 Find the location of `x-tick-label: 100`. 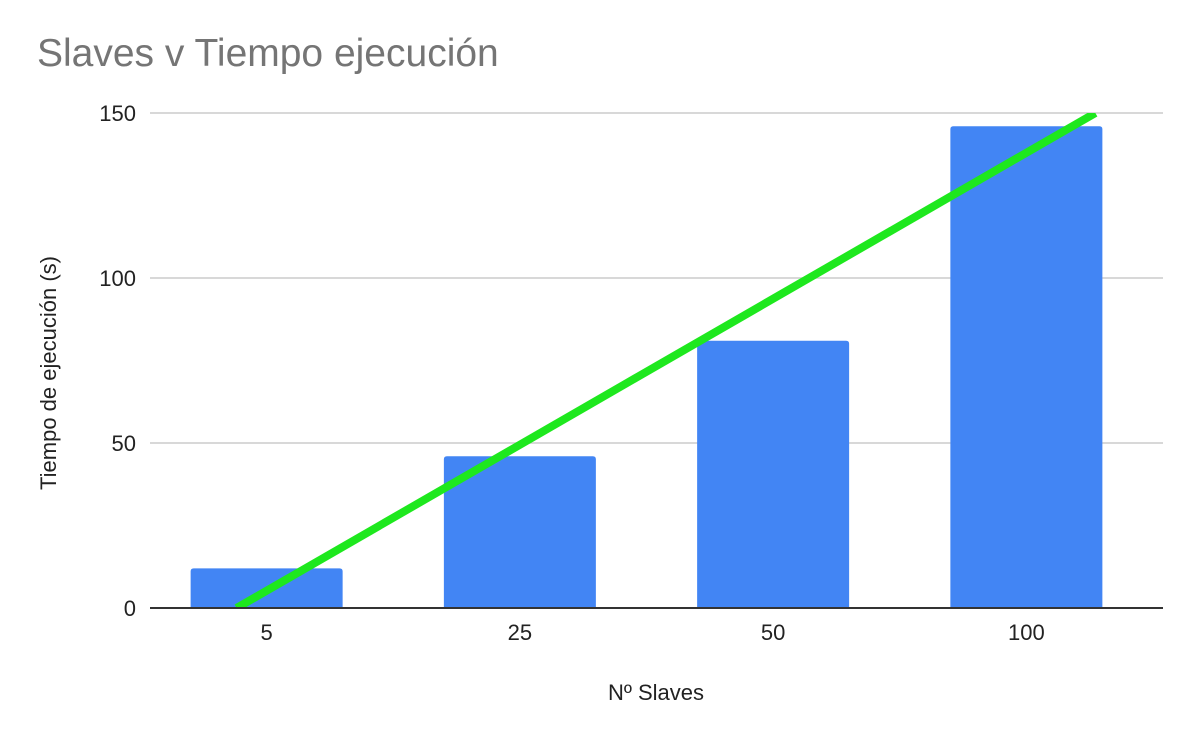

x-tick-label: 100 is located at coordinates (1026, 632).